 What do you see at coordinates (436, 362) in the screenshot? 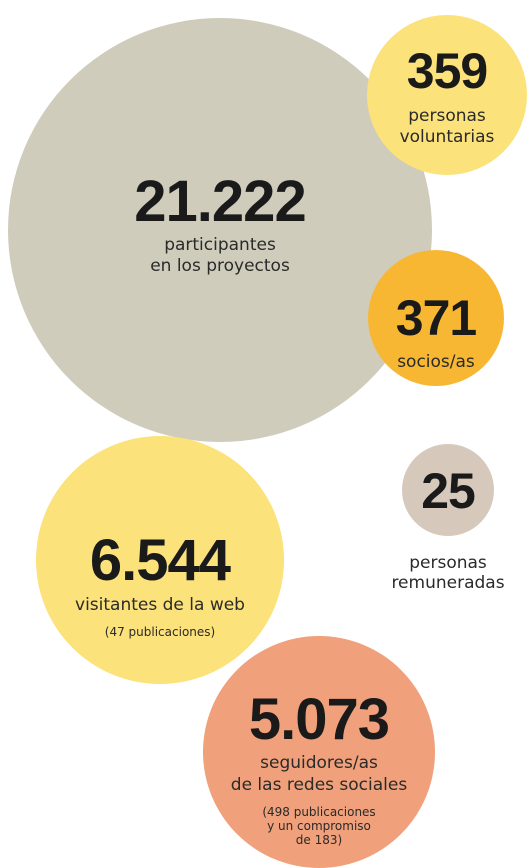
I see `label: socios/as` at bounding box center [436, 362].